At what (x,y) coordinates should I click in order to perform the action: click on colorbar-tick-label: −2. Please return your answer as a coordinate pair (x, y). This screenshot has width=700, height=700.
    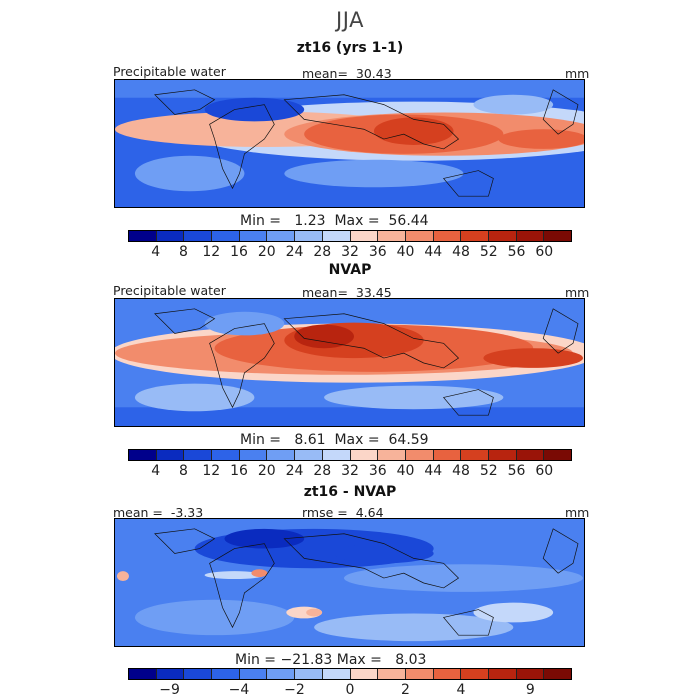
    Looking at the image, I should click on (294, 690).